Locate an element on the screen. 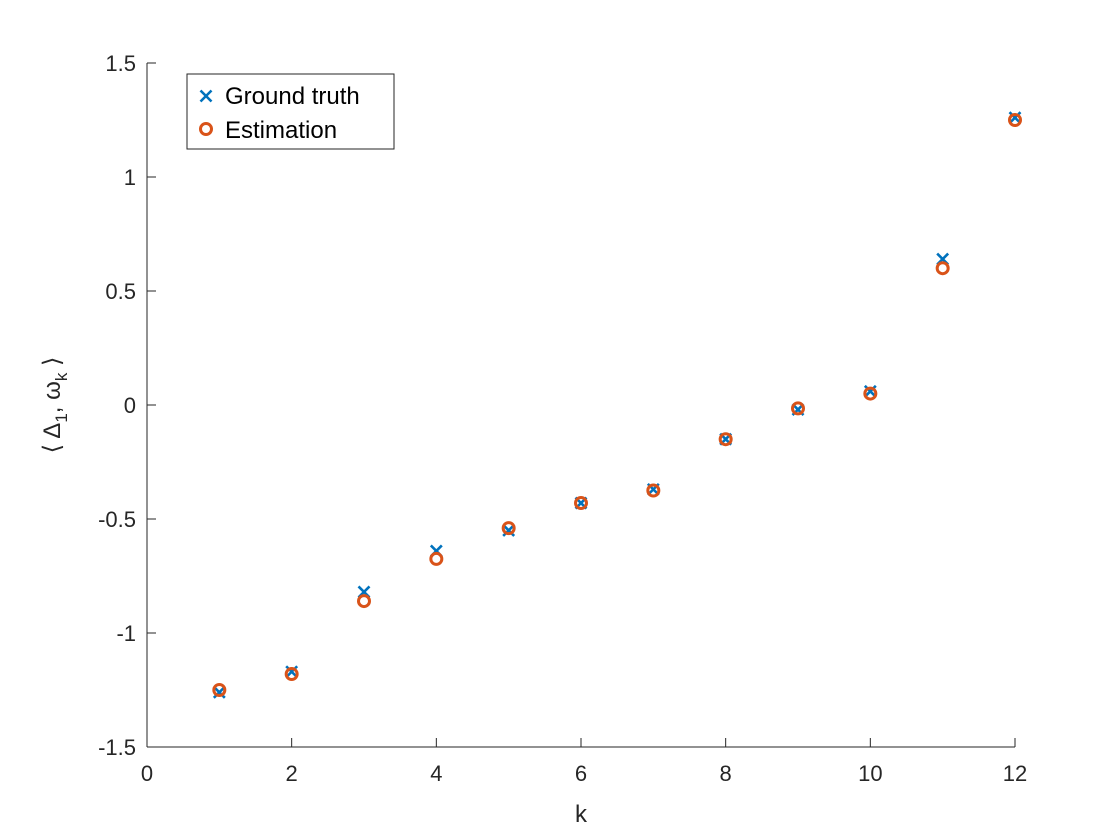  legend-o-glyph is located at coordinates (206, 129).